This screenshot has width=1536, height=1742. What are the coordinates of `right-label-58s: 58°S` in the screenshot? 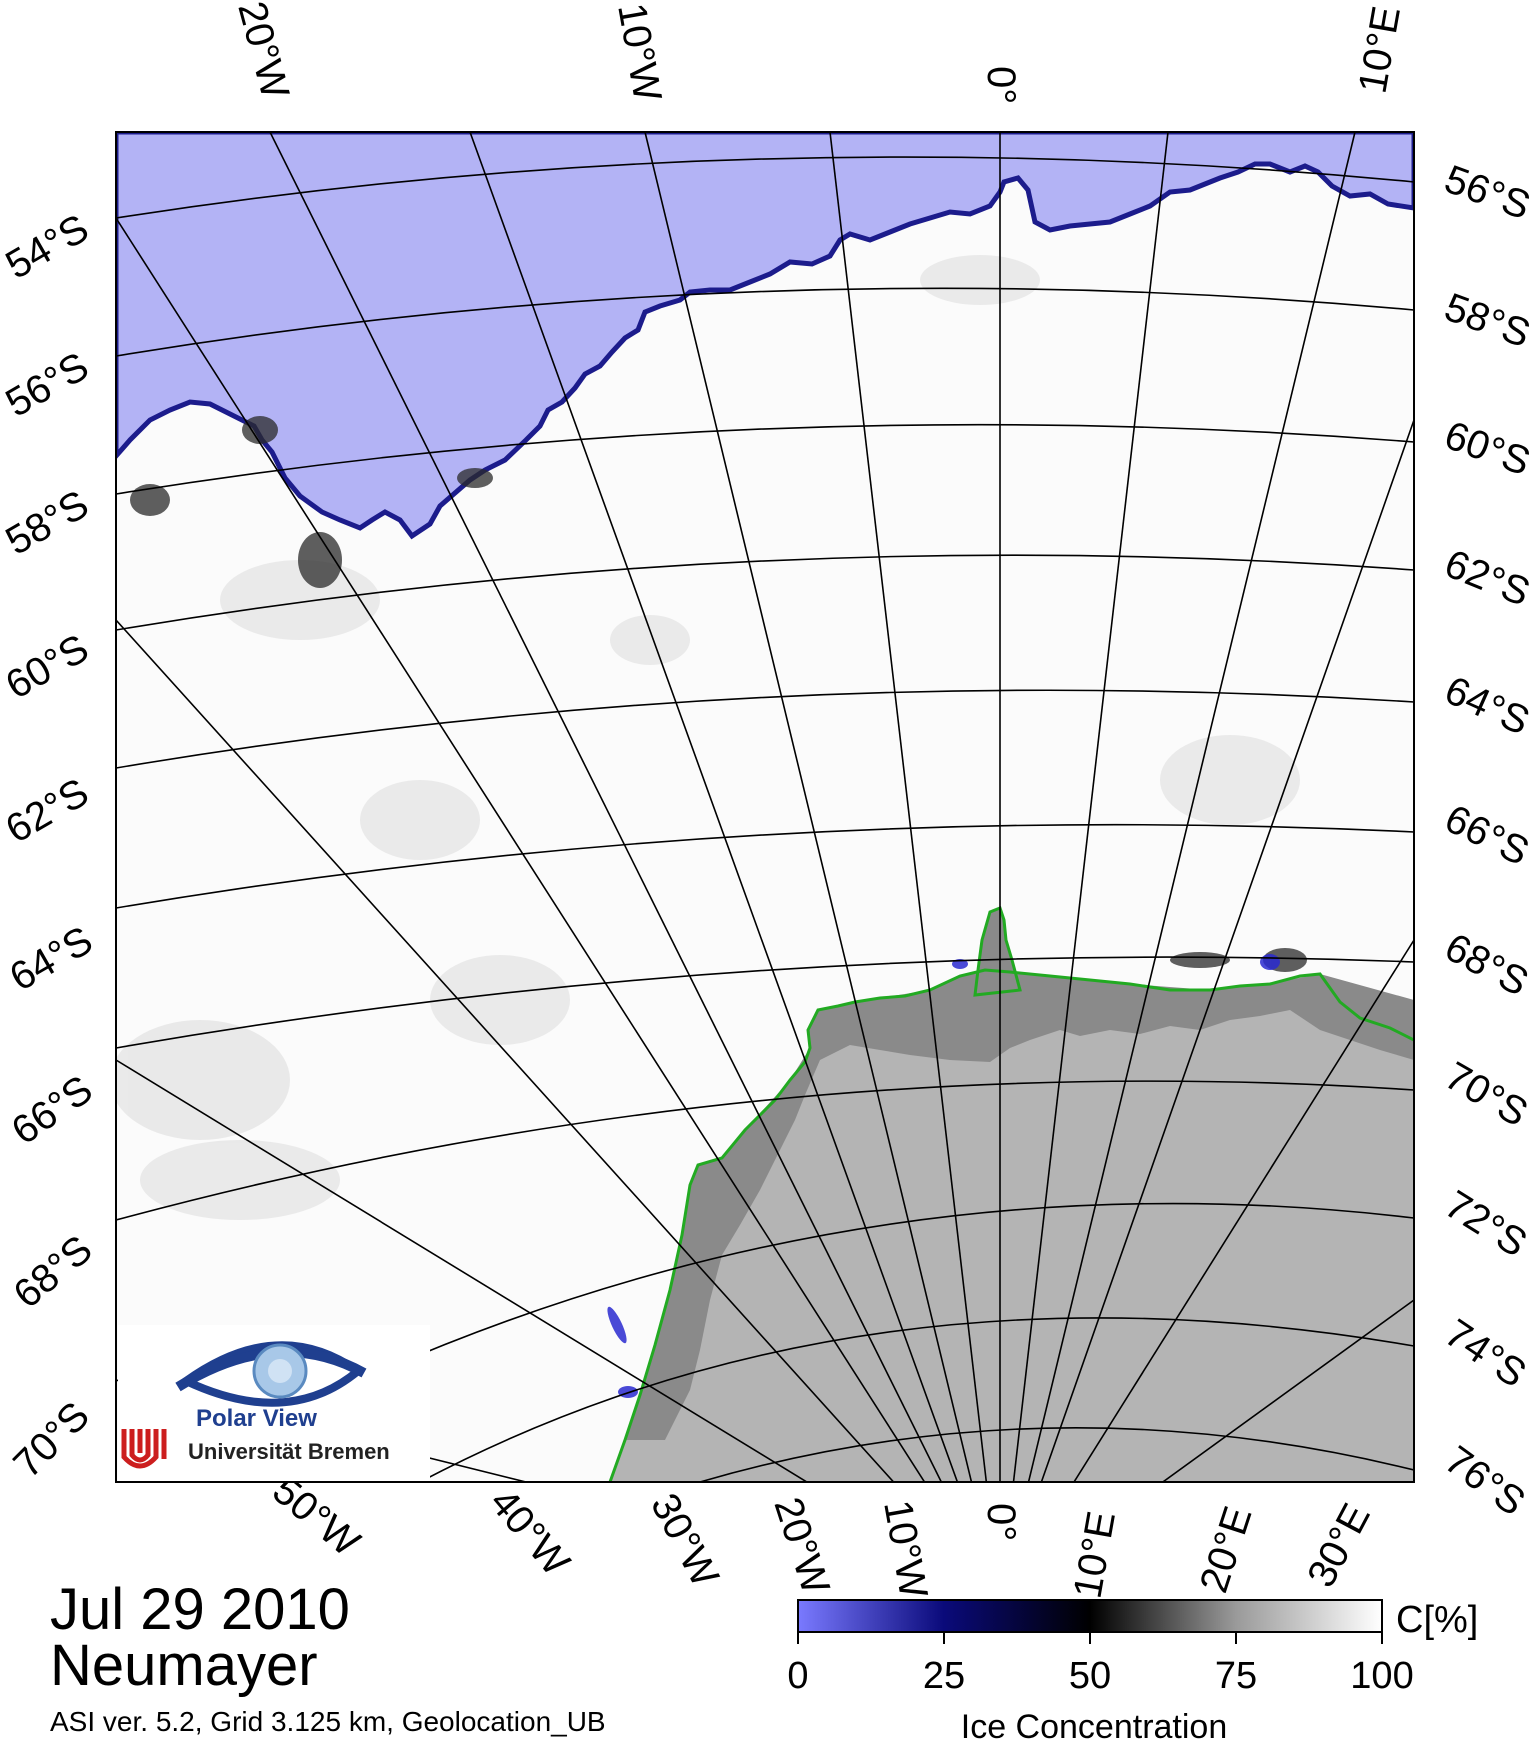 It's located at (1487, 320).